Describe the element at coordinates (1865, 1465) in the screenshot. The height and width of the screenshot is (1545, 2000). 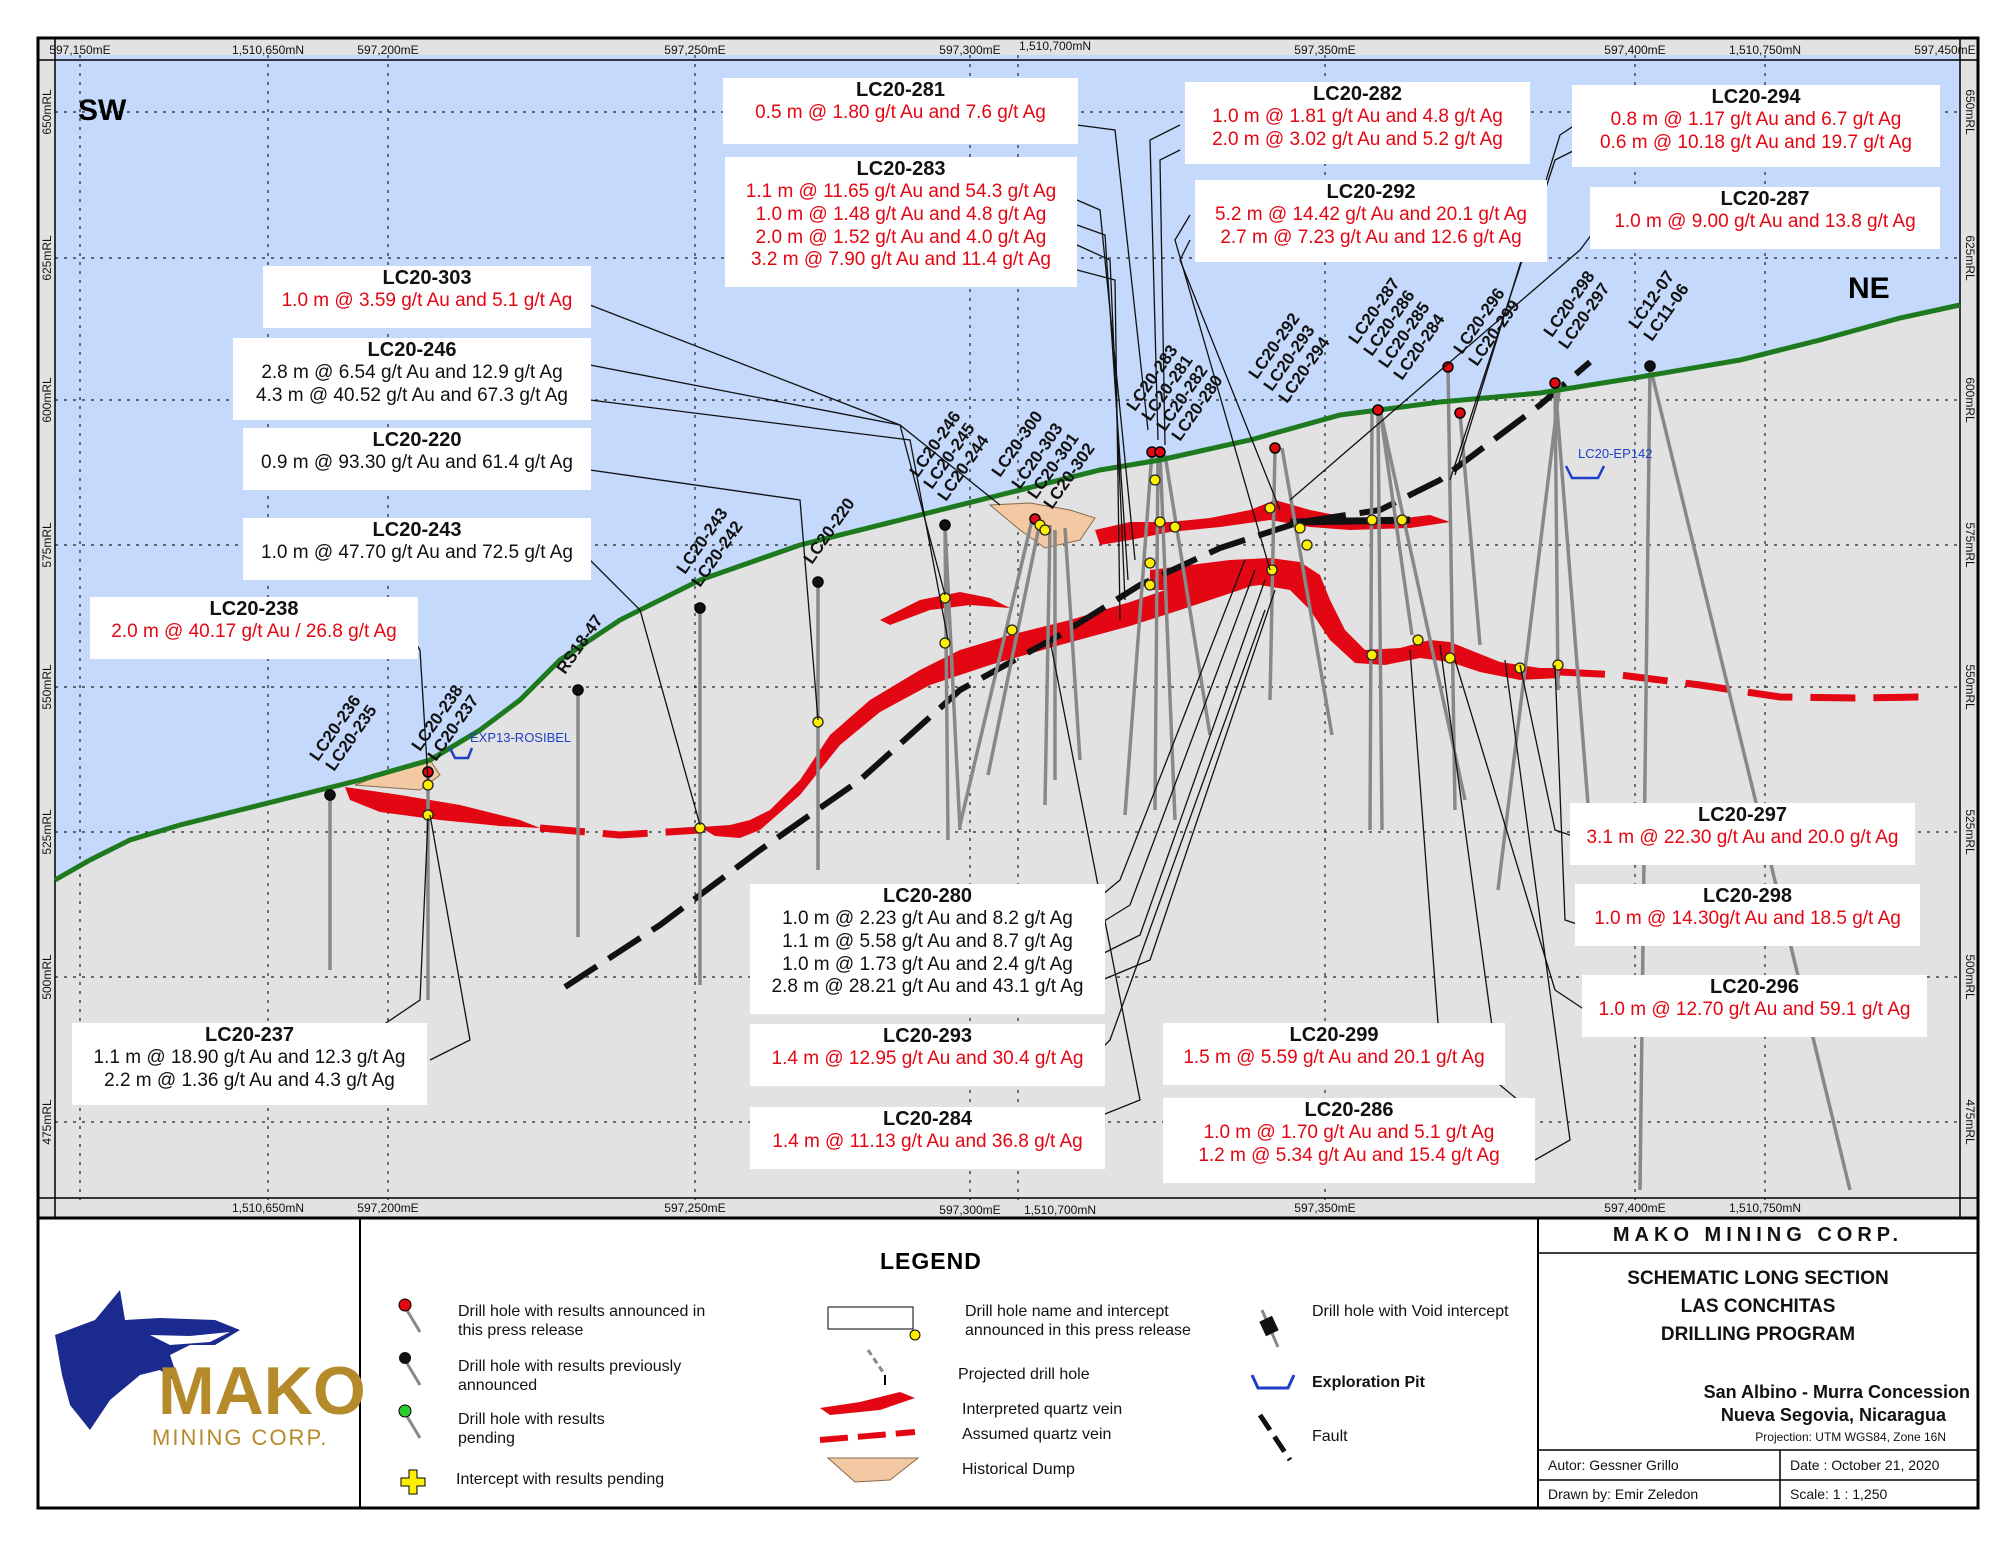
I see `date: Date : October 21, 2020` at that location.